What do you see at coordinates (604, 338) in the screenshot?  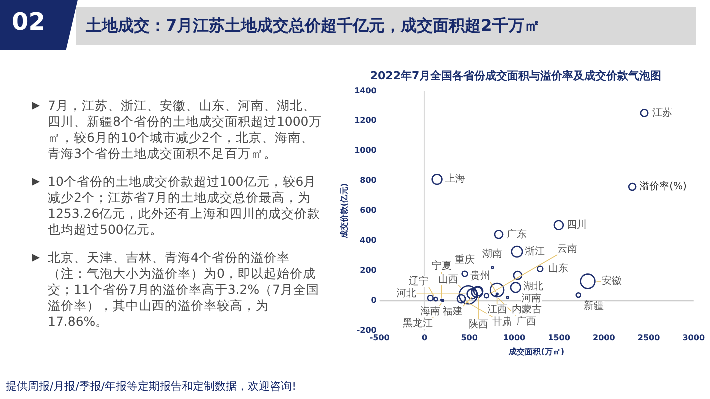 I see `x-tick-label: 2000` at bounding box center [604, 338].